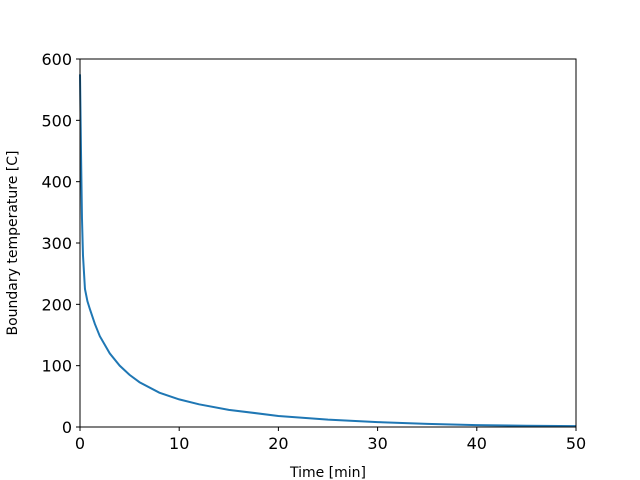 This screenshot has height=480, width=640. I want to click on x-tick-label: 10, so click(179, 443).